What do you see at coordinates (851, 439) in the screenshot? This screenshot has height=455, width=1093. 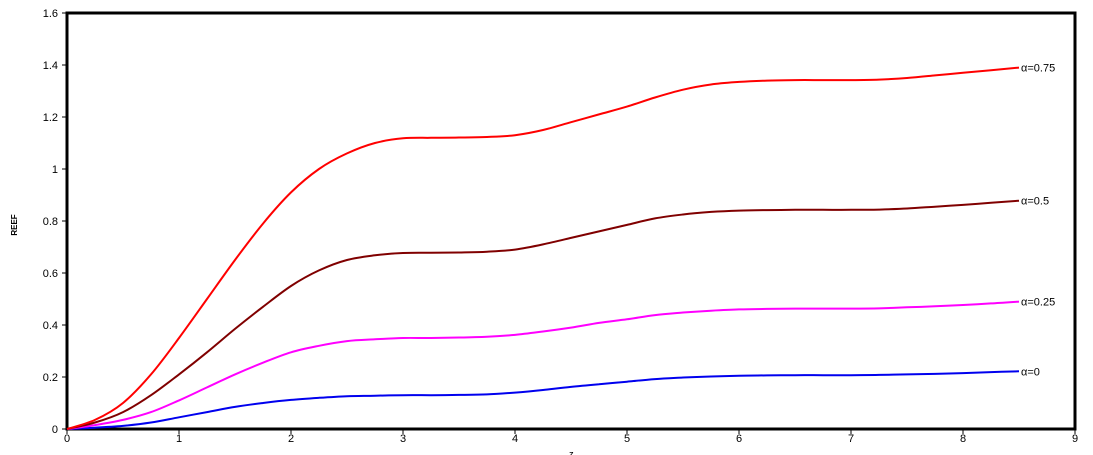 I see `x-tick-label: 7` at bounding box center [851, 439].